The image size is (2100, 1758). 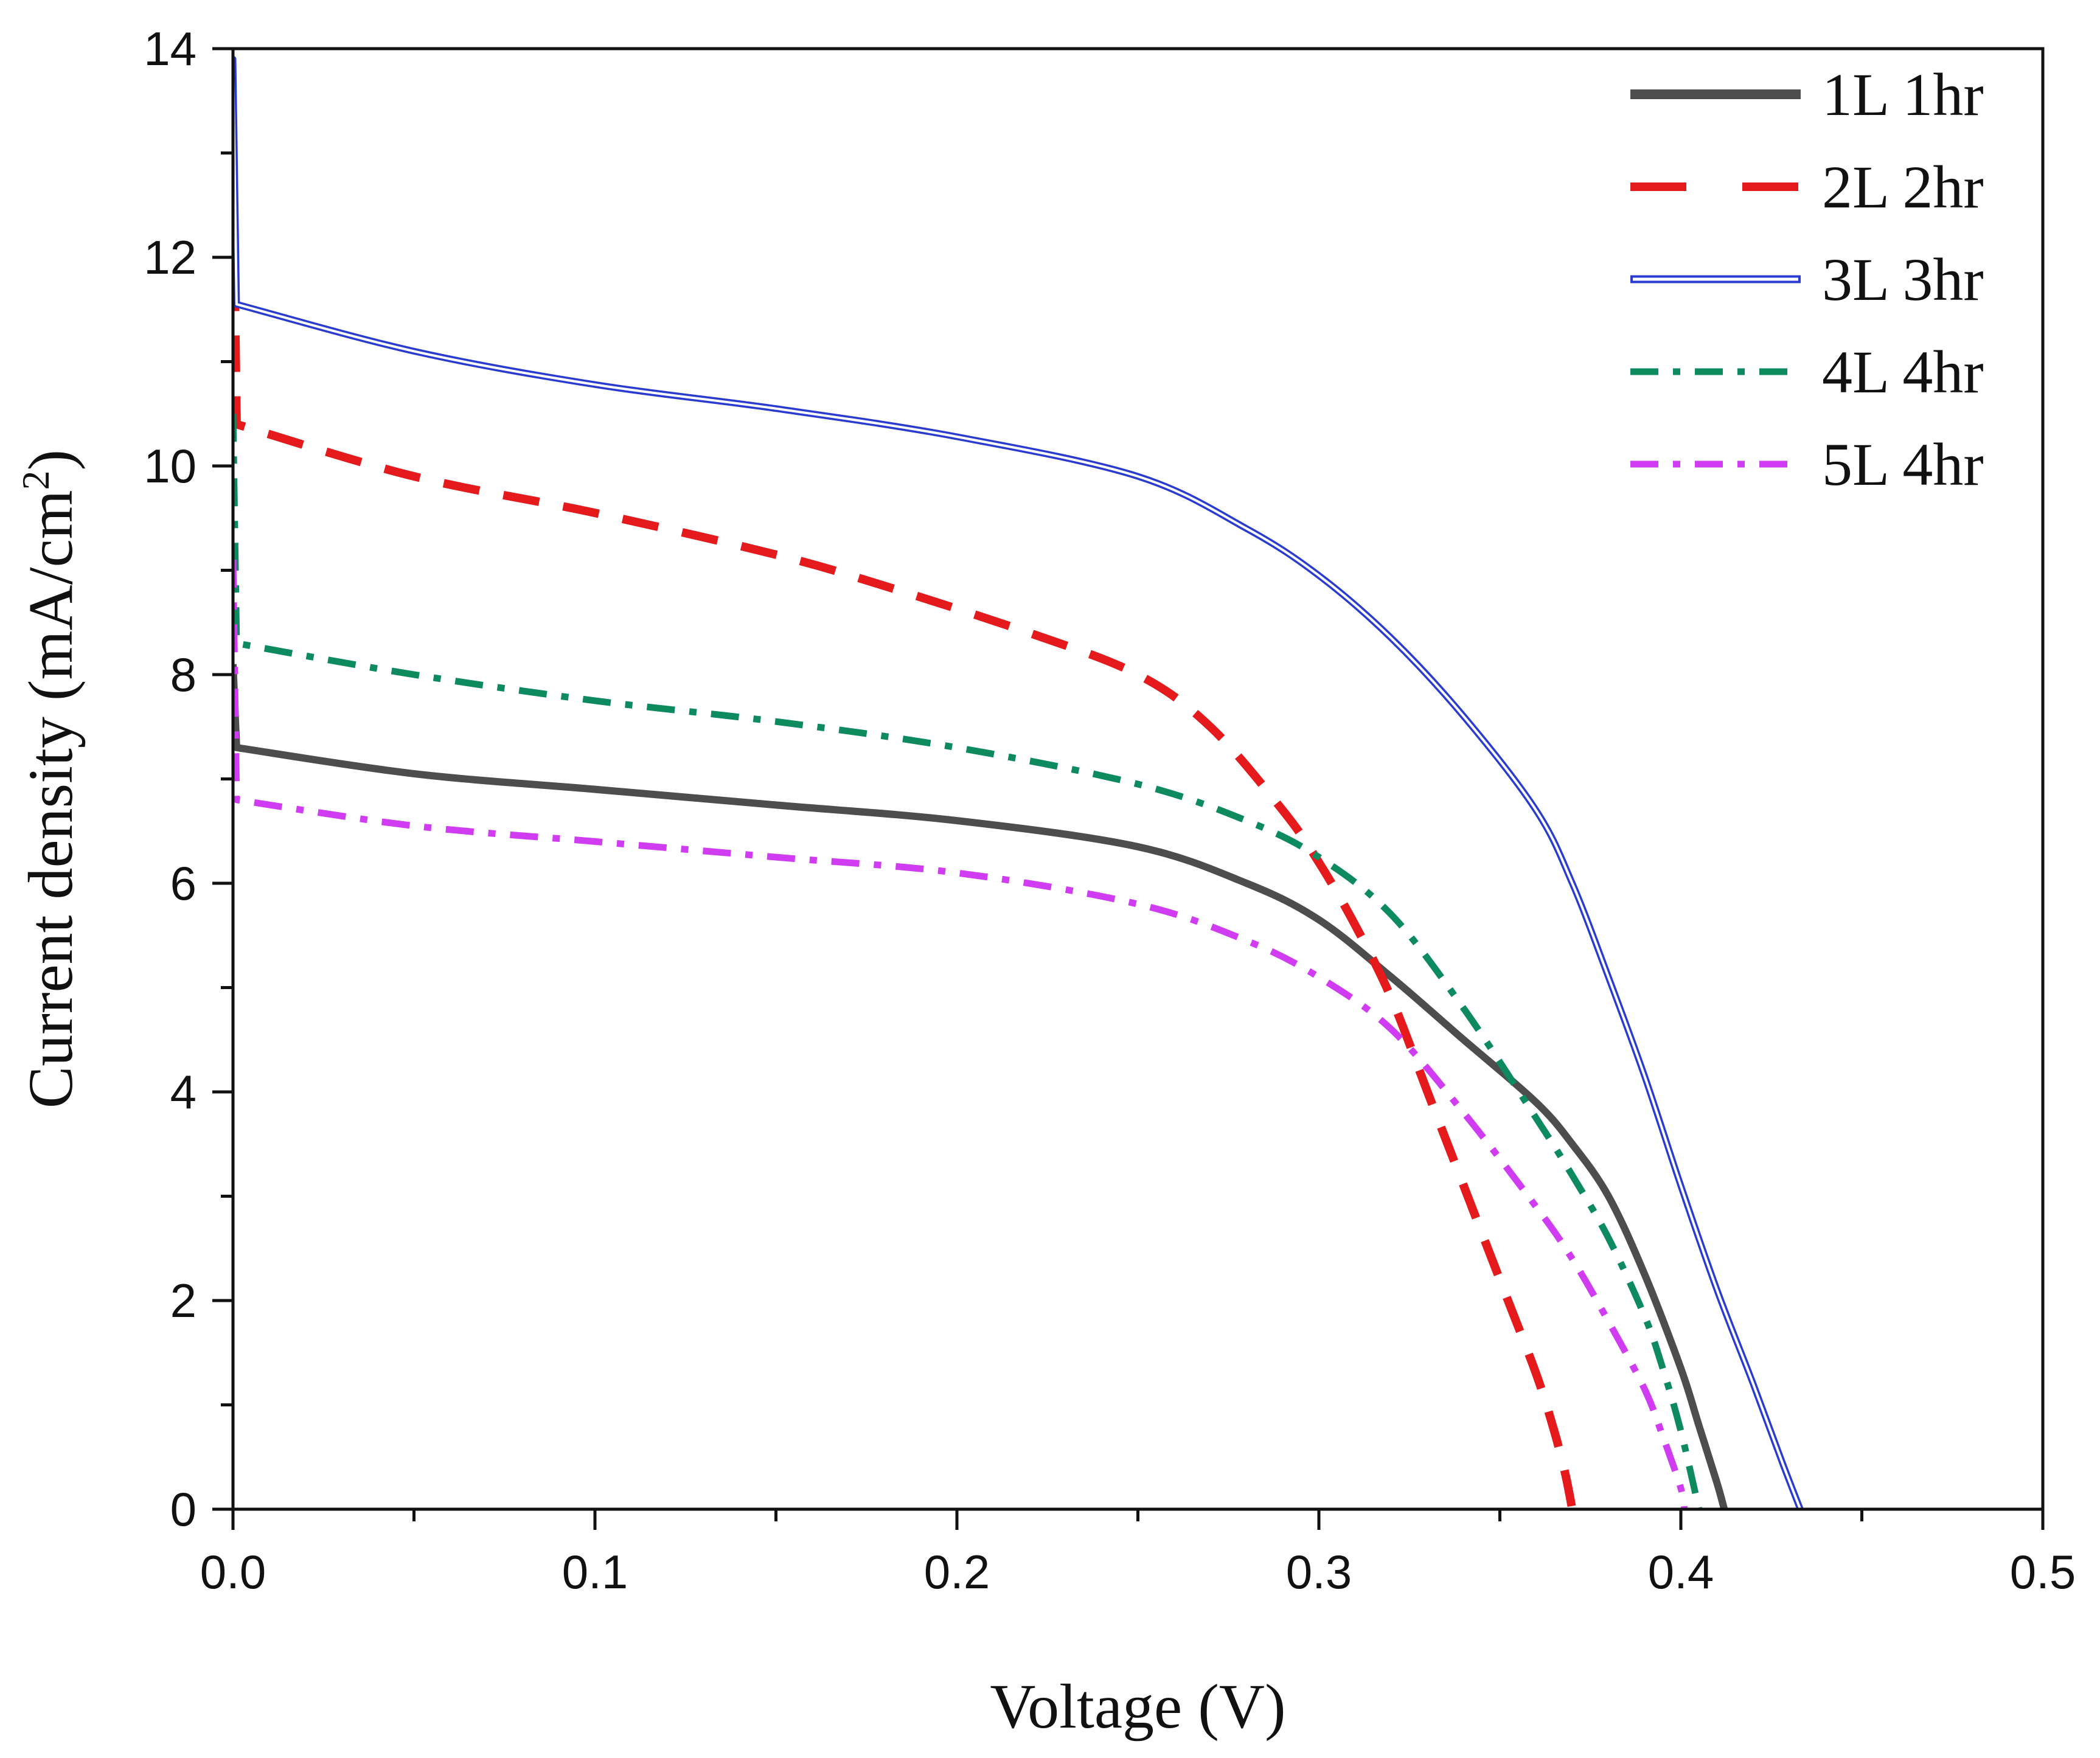 What do you see at coordinates (183, 1300) in the screenshot?
I see `y-tick-label: 2` at bounding box center [183, 1300].